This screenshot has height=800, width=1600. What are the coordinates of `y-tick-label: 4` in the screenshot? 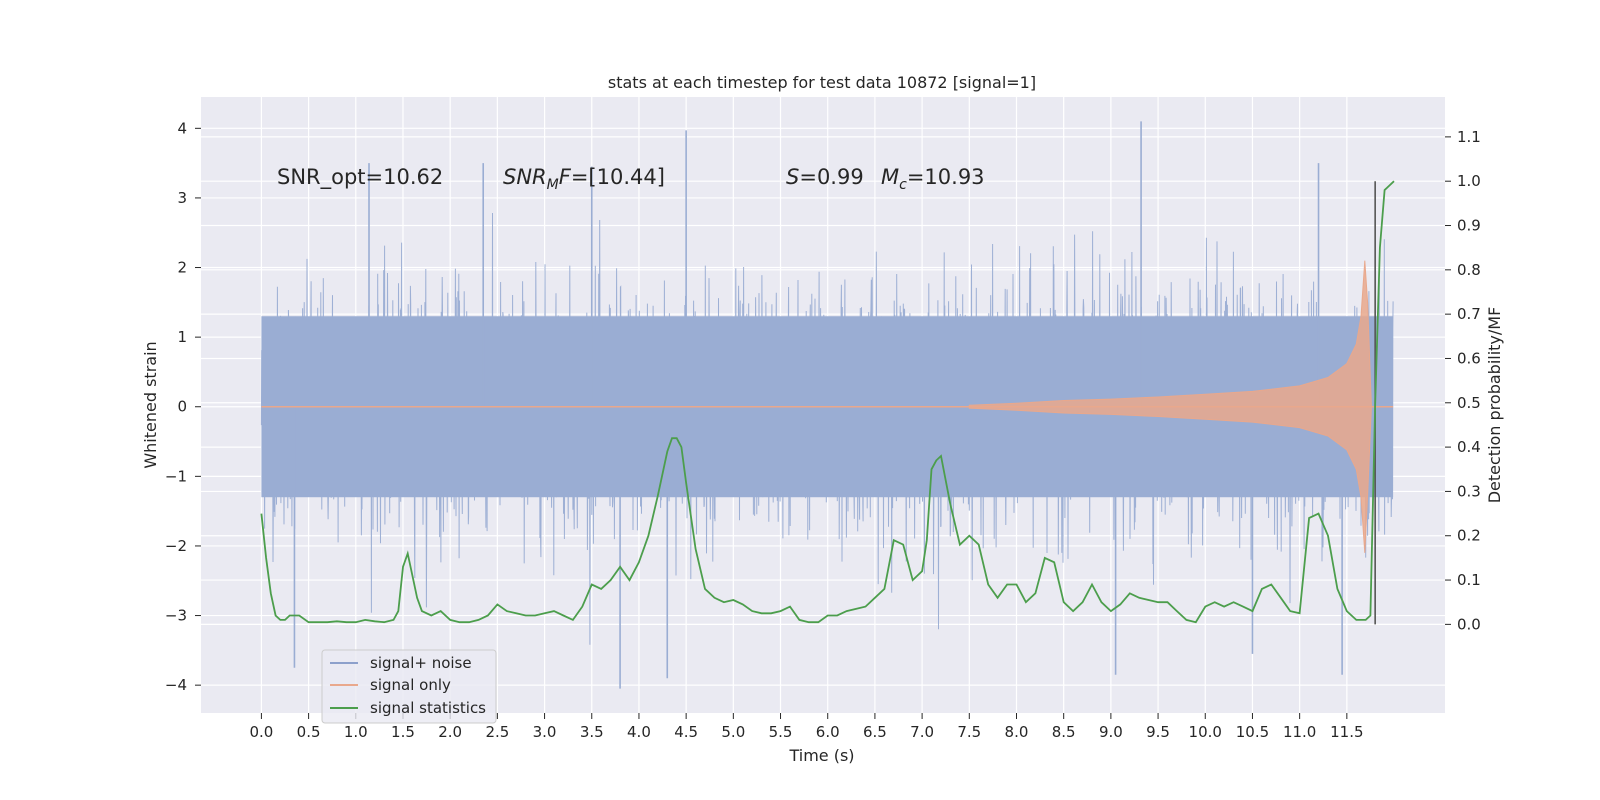 It's located at (182, 128).